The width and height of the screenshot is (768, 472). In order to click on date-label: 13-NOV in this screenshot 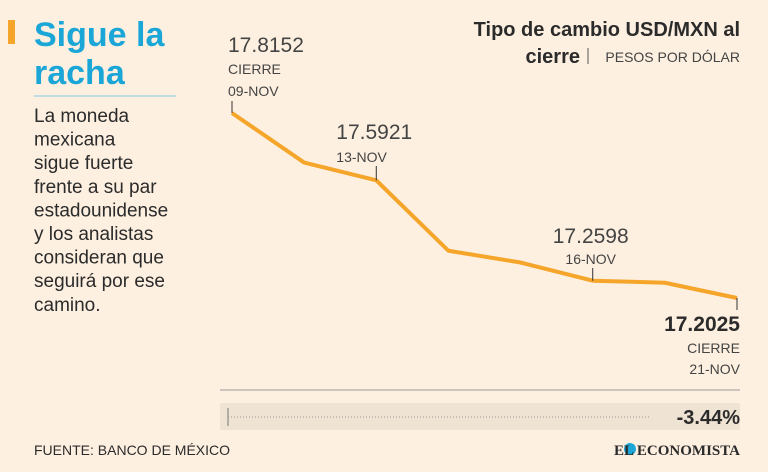, I will do `click(361, 157)`.